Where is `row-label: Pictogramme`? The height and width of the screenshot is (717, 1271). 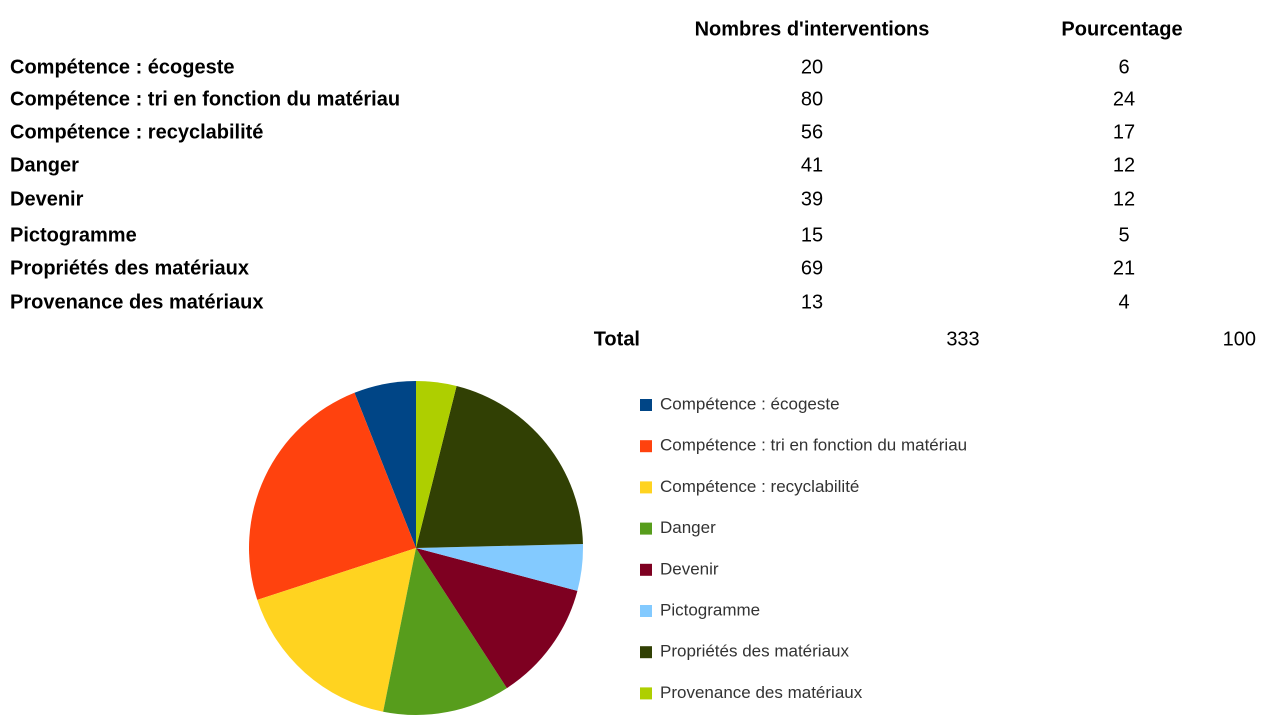
row-label: Pictogramme is located at coordinates (73, 235).